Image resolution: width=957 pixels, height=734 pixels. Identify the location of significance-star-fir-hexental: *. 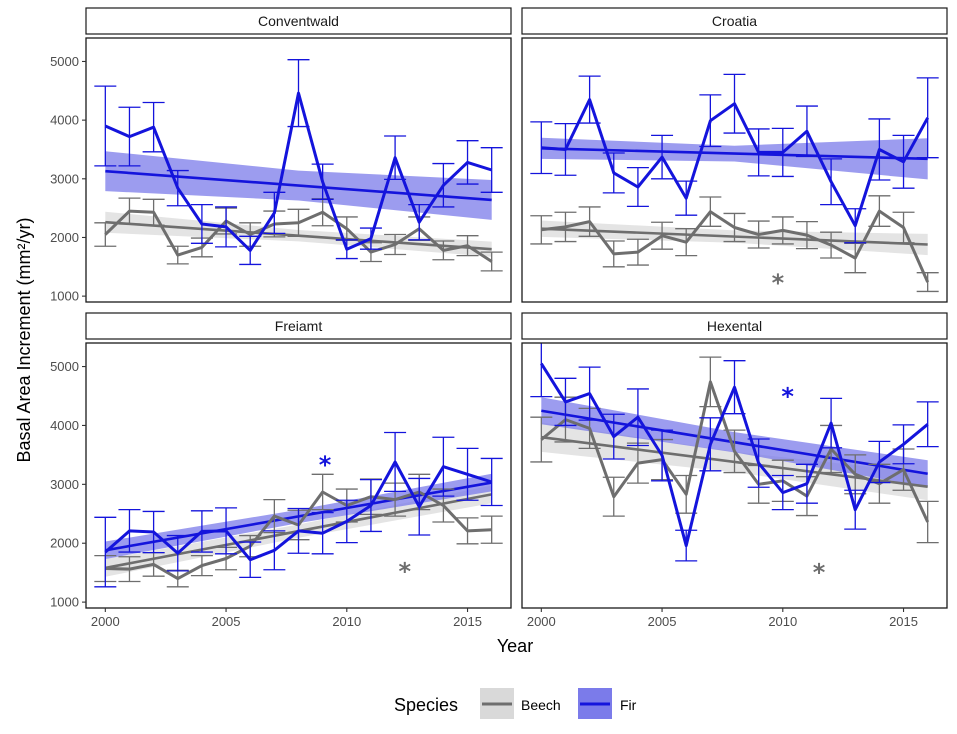
(787, 396).